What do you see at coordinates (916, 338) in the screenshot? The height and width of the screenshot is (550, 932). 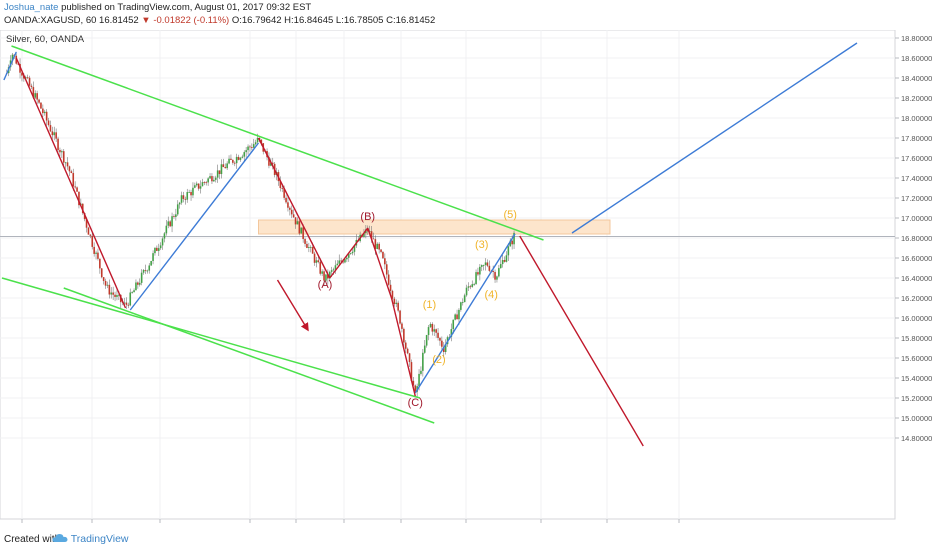 I see `price-tick-label: 15.80000` at bounding box center [916, 338].